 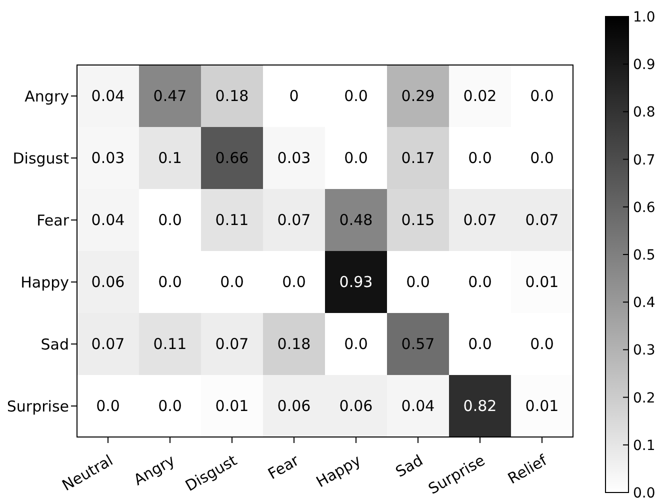 What do you see at coordinates (232, 158) in the screenshot?
I see `data-label: 0.66` at bounding box center [232, 158].